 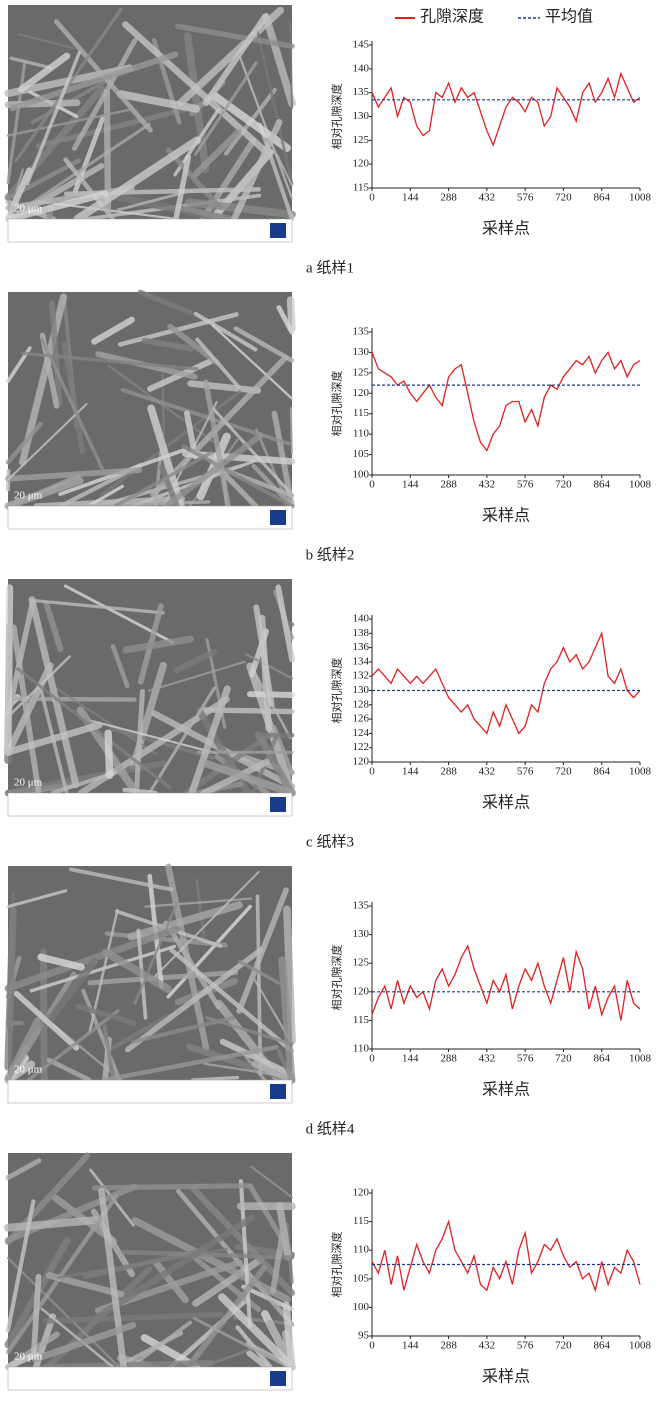 I want to click on y-tick-label: 125, so click(x=361, y=963).